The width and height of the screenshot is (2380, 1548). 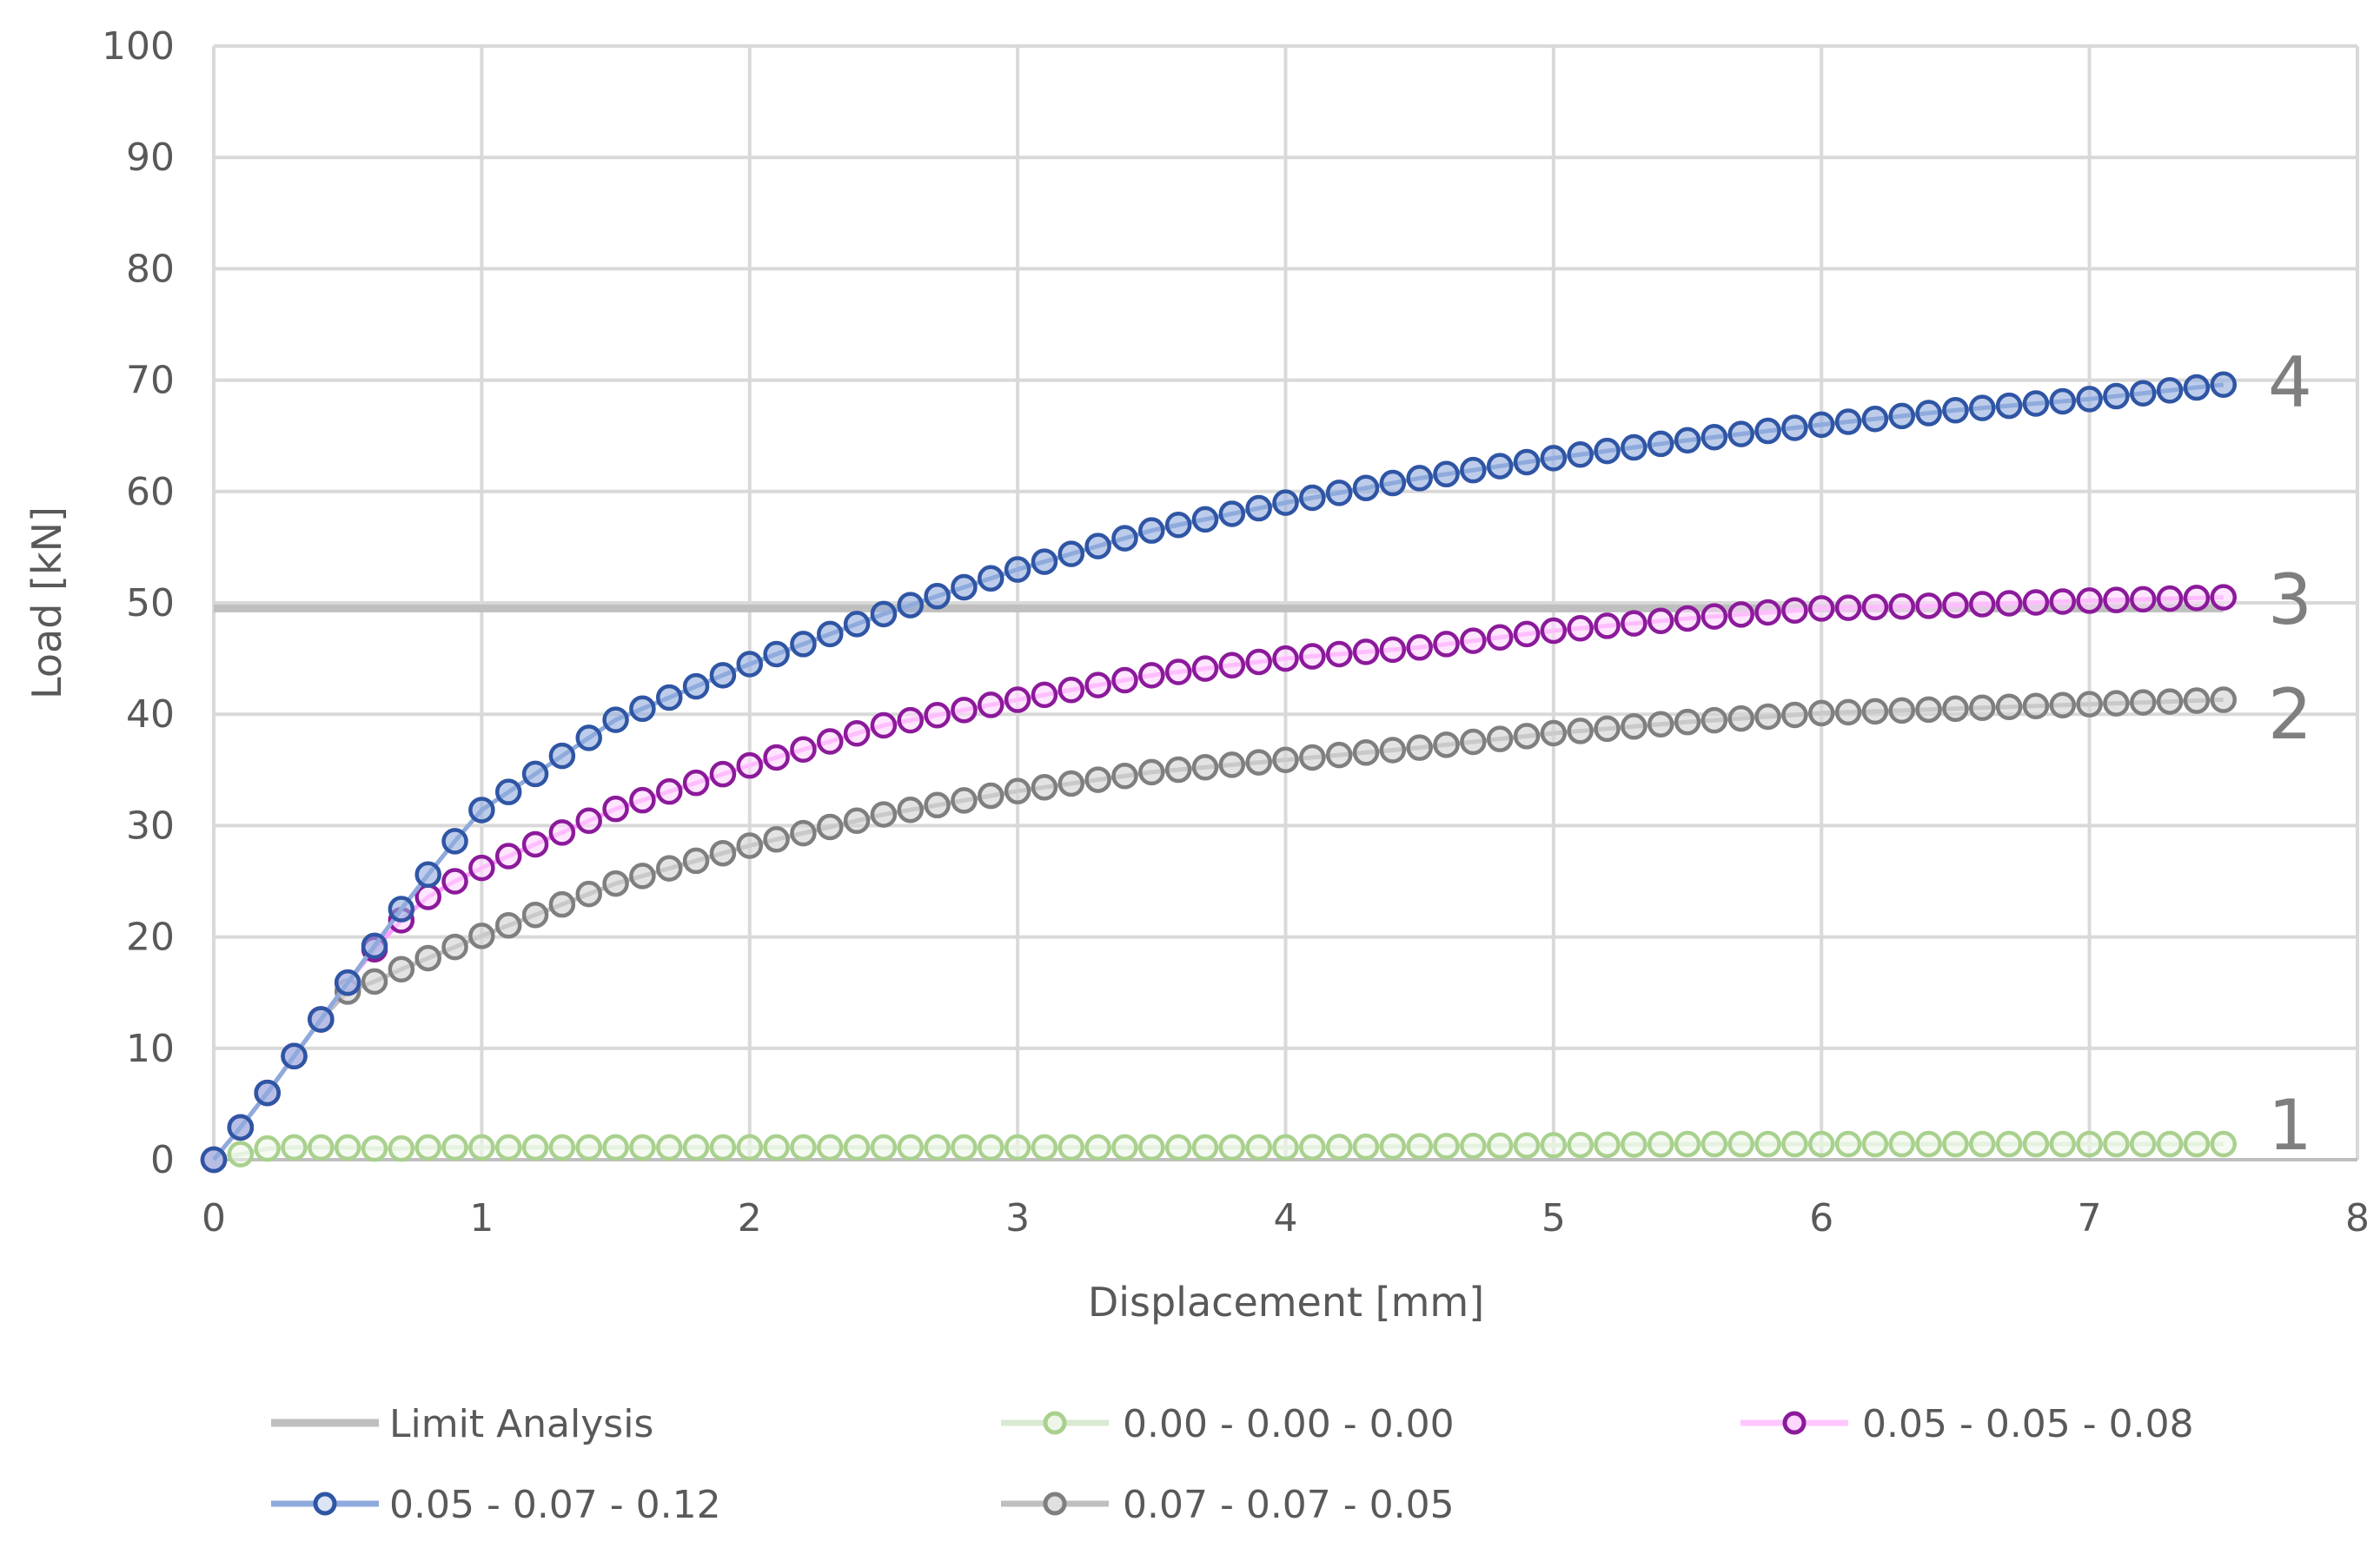 What do you see at coordinates (1017, 1218) in the screenshot?
I see `x-tick-label: 3` at bounding box center [1017, 1218].